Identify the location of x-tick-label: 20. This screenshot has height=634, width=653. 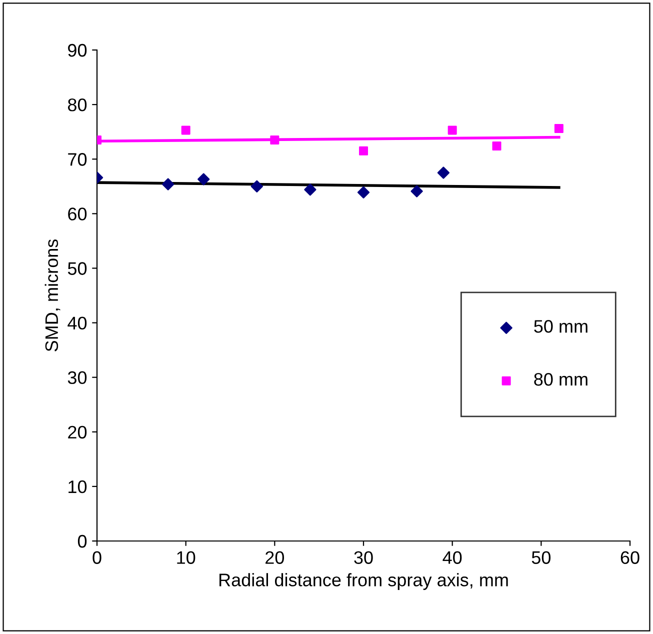
(275, 557).